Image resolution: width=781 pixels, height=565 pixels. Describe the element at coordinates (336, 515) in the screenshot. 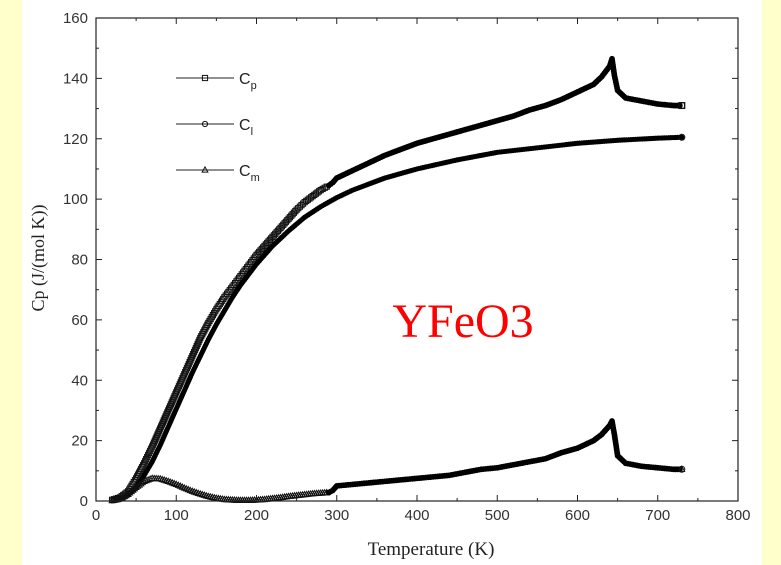

I see `x-tick-label: 300` at that location.